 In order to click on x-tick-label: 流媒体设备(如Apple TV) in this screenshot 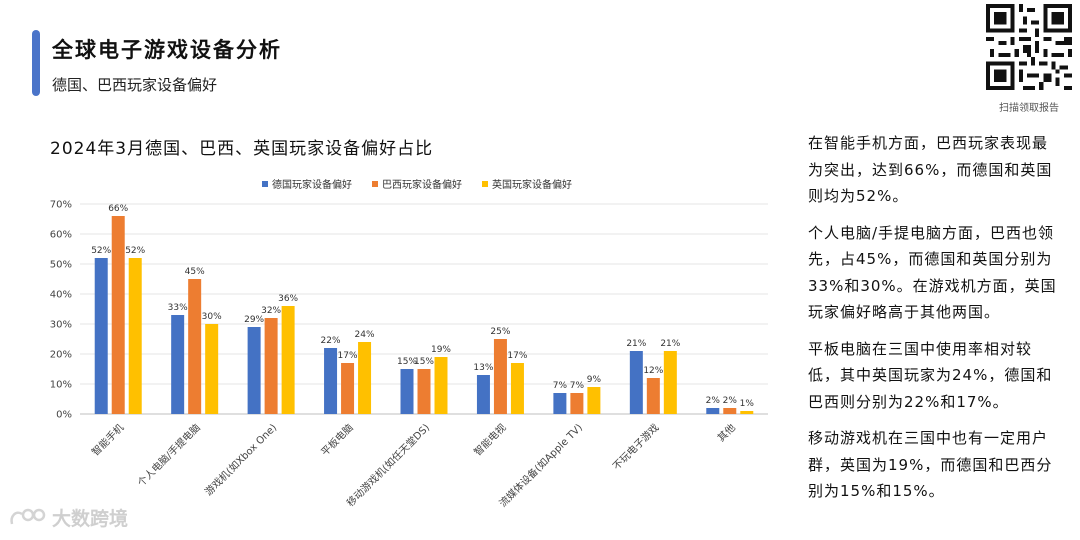, I will do `click(540, 465)`.